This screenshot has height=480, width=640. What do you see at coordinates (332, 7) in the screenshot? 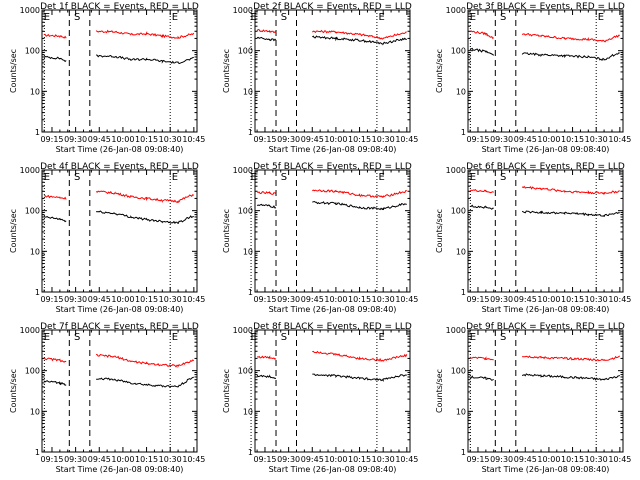
I see `plot-title: Det 2f BLACK = Events, RED = LLD` at bounding box center [332, 7].